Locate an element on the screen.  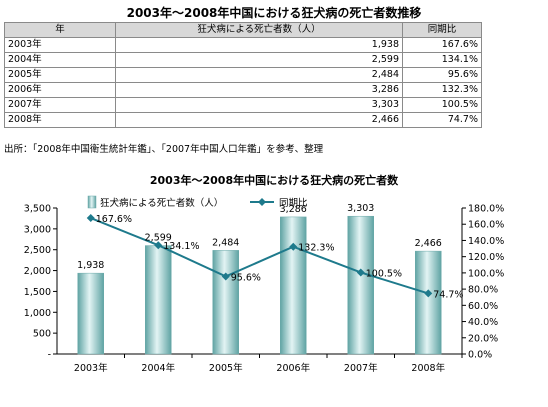
x-tick-label: 2005年 is located at coordinates (226, 368).